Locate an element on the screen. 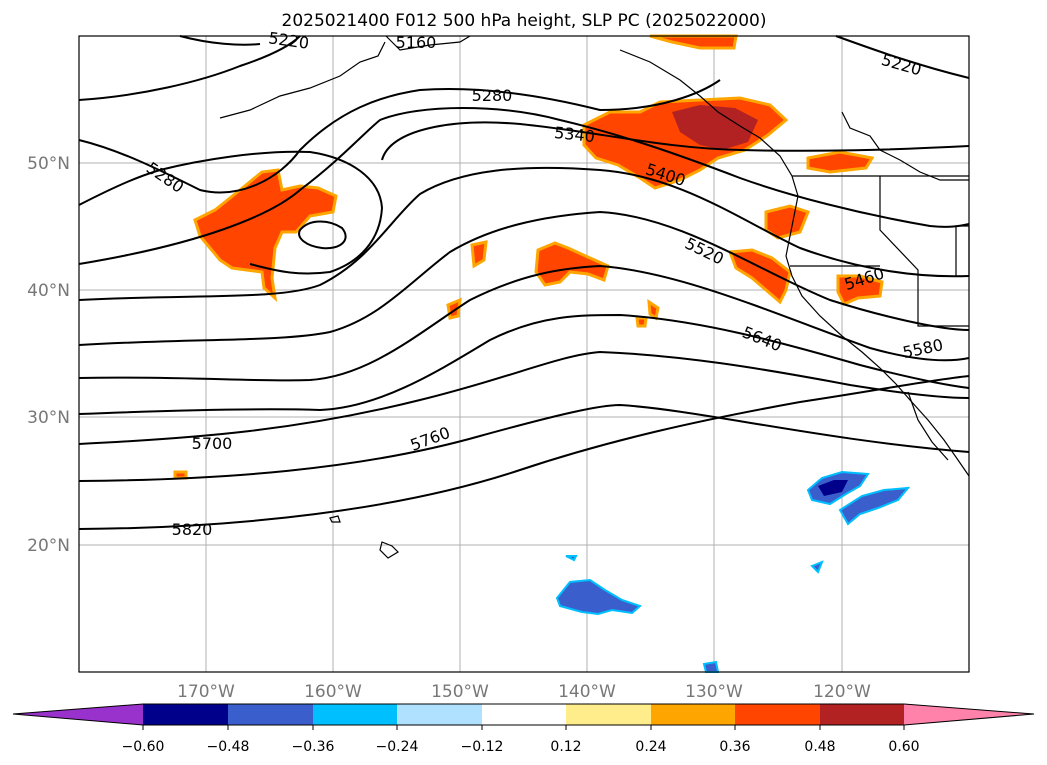 Image resolution: width=1047 pixels, height=765 pixels. contour-low-center is located at coordinates (322, 235).